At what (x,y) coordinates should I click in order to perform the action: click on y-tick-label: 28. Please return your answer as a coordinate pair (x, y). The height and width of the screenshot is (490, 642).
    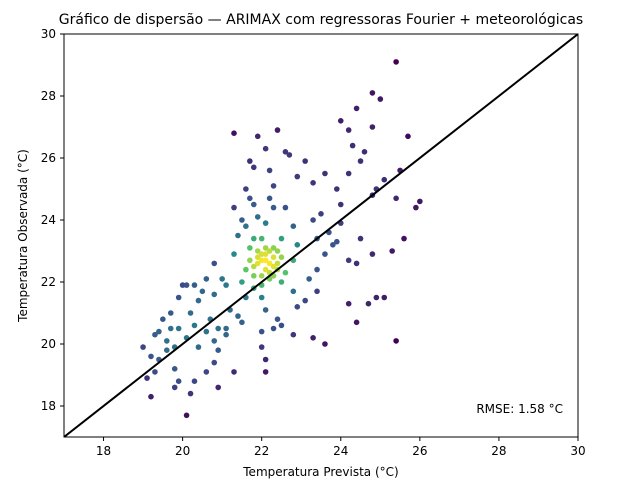
    Looking at the image, I should click on (48, 96).